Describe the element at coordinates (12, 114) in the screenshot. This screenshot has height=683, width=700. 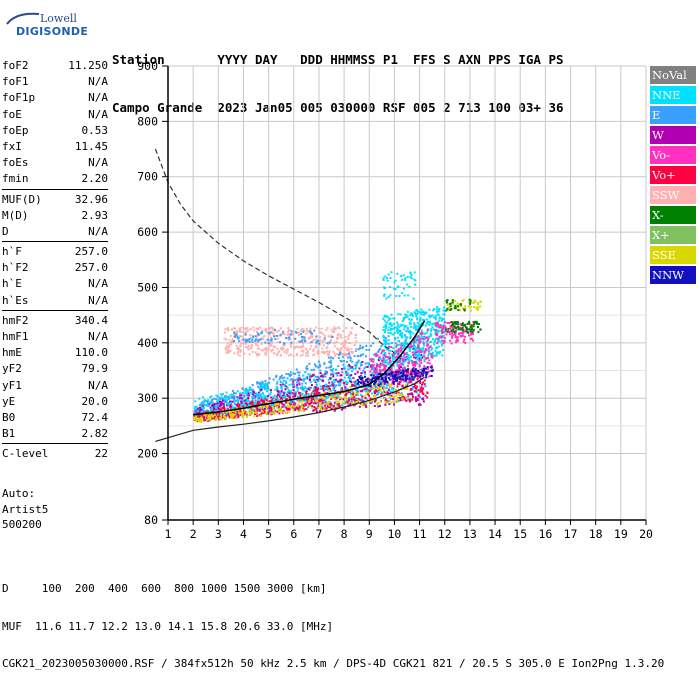
I see `param-name: foE` at that location.